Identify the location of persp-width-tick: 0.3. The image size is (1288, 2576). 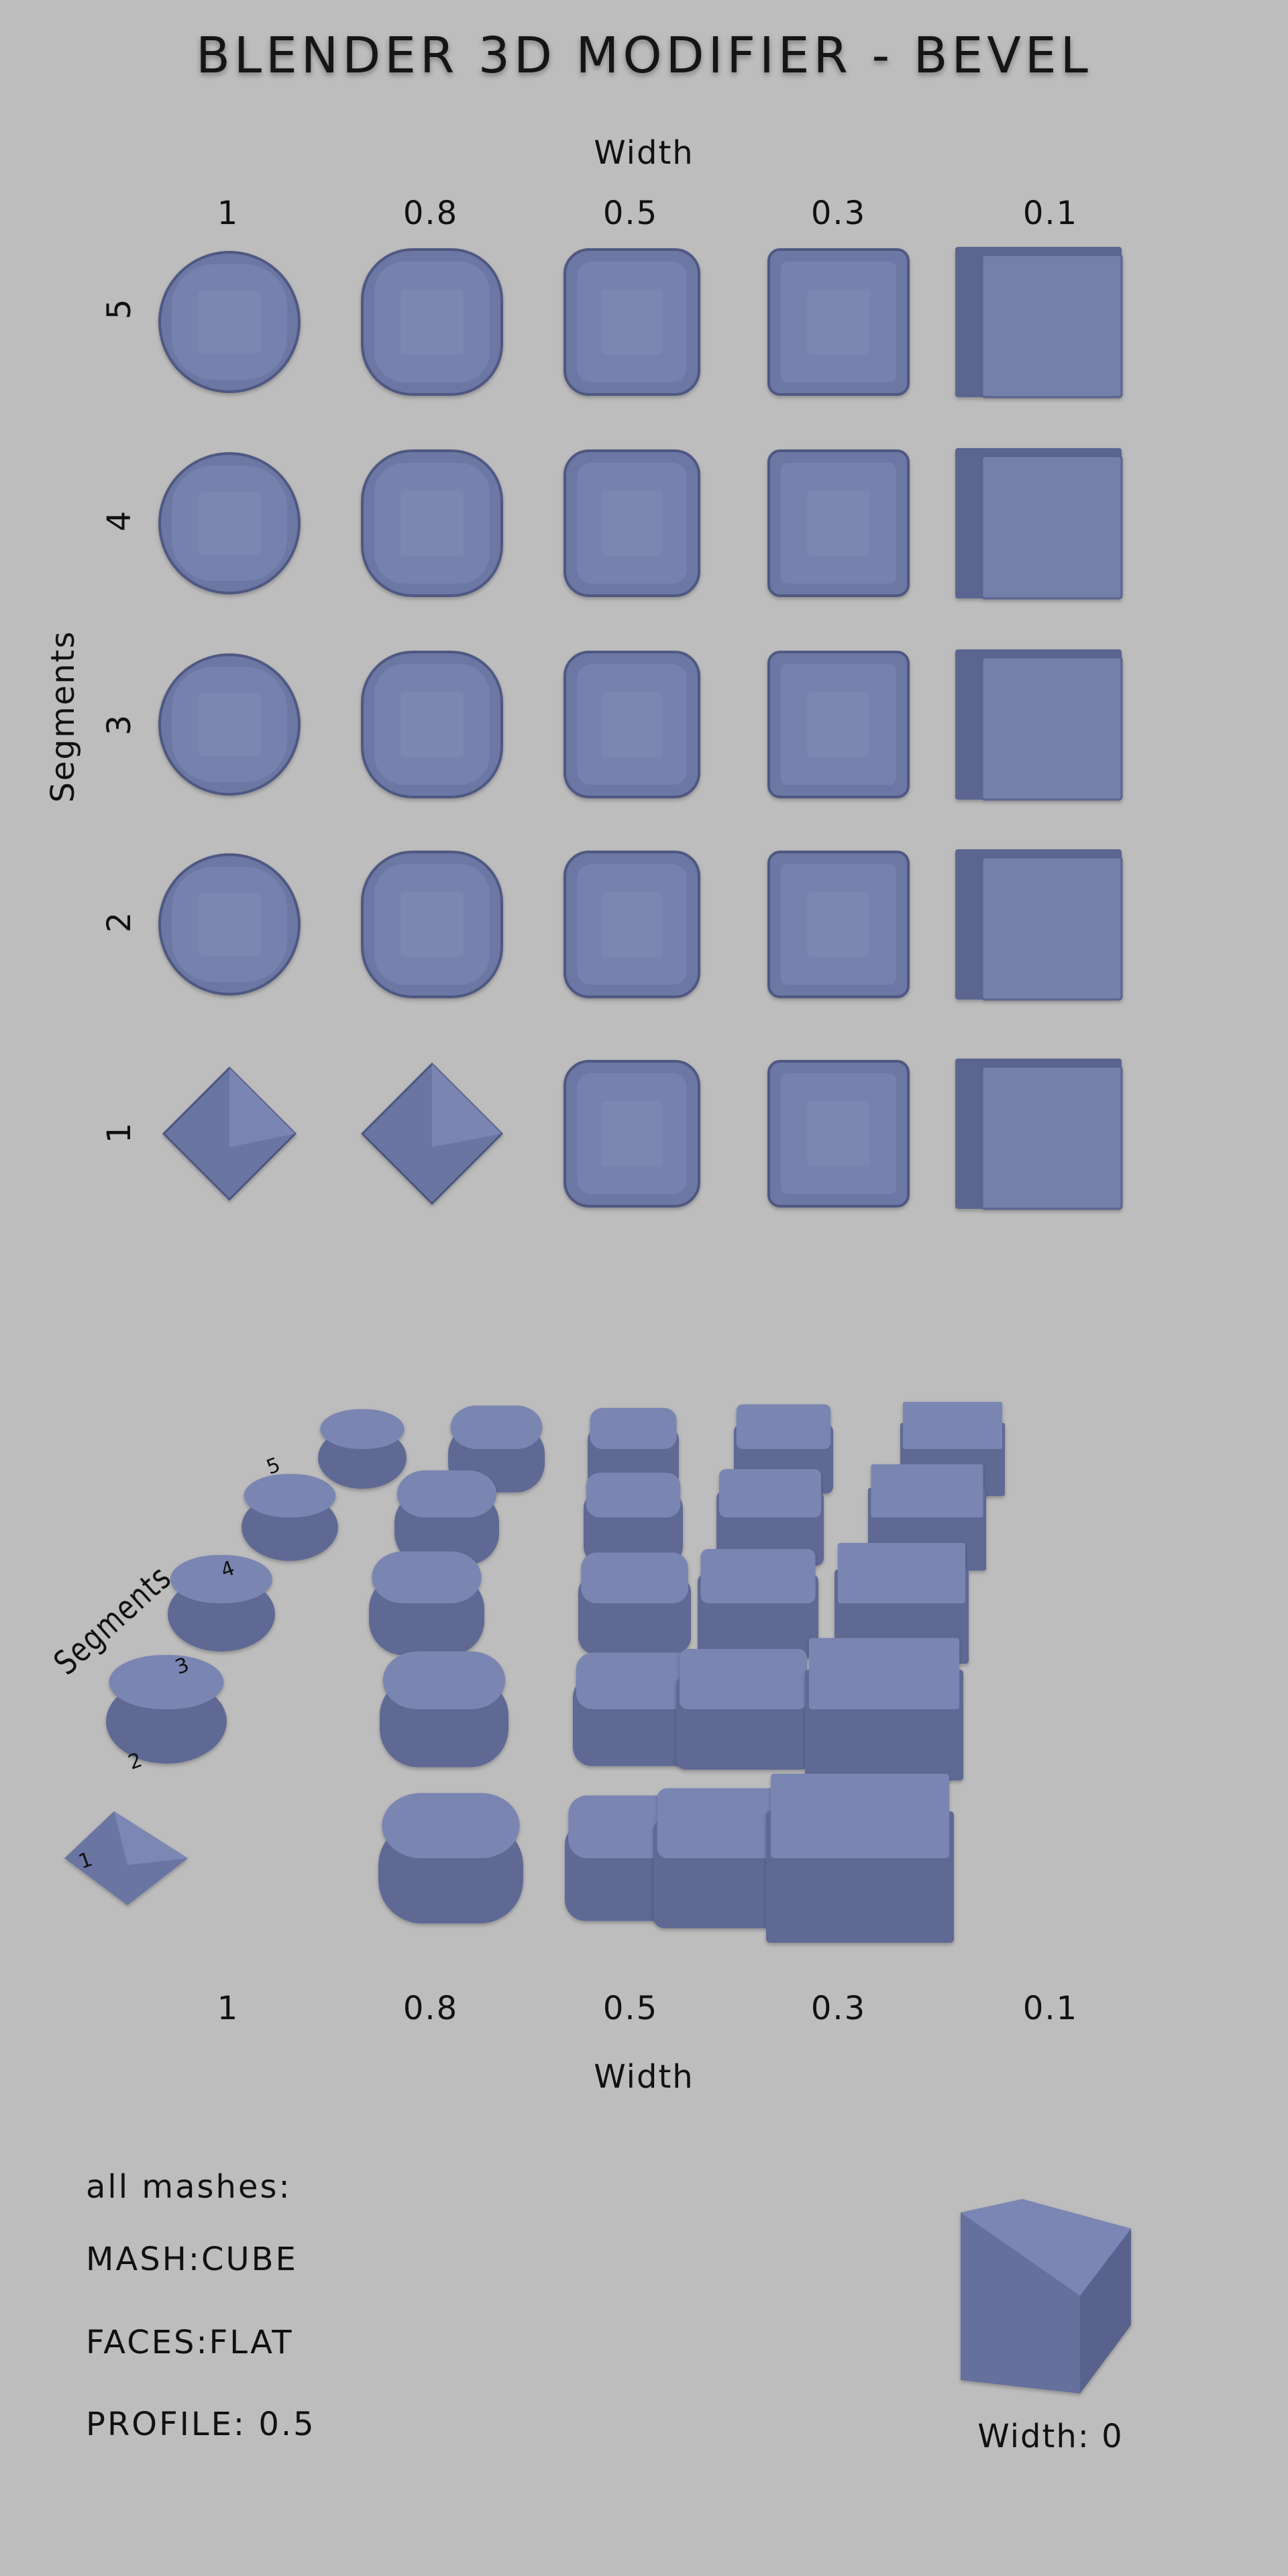
(838, 2008).